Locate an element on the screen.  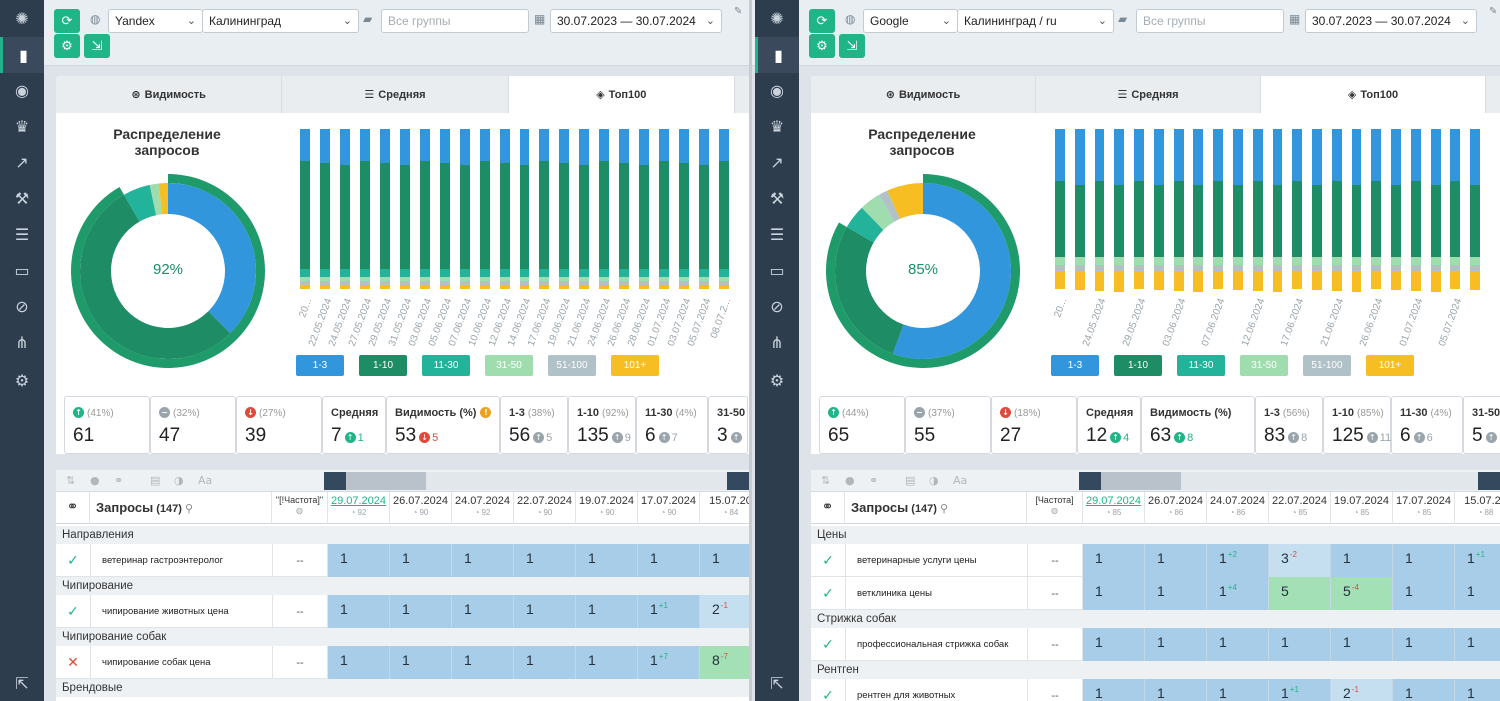
stat-5: 1-3 (56%) 83 ↑ 8 is located at coordinates (1289, 425).